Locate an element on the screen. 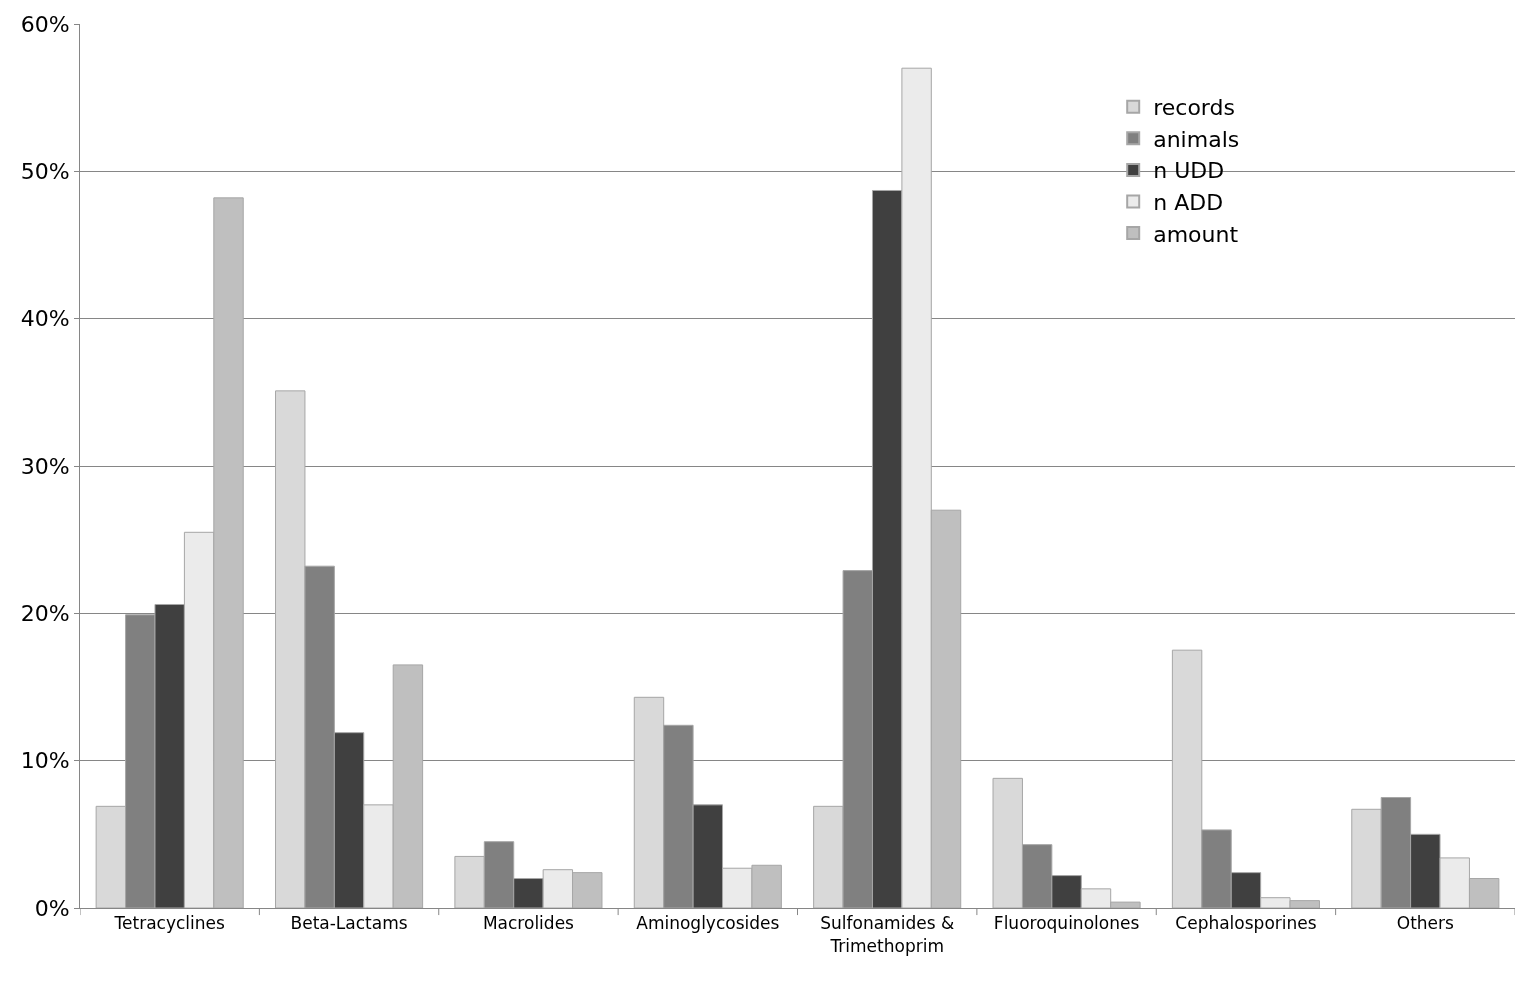  y-tick-label: 0% is located at coordinates (52, 908).